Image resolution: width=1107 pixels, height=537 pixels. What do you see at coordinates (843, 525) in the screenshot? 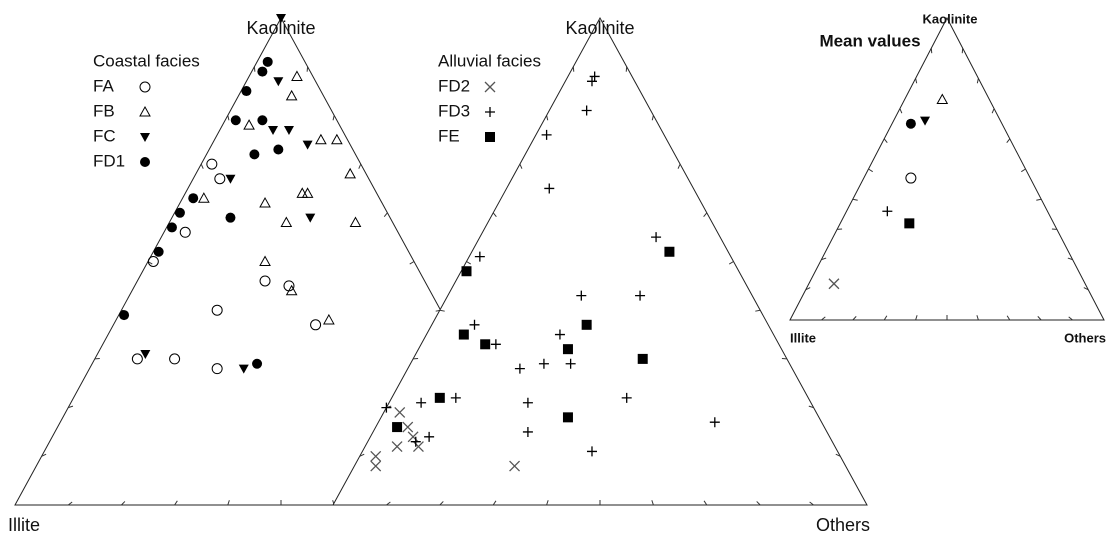
I see `axis-label: Others` at bounding box center [843, 525].